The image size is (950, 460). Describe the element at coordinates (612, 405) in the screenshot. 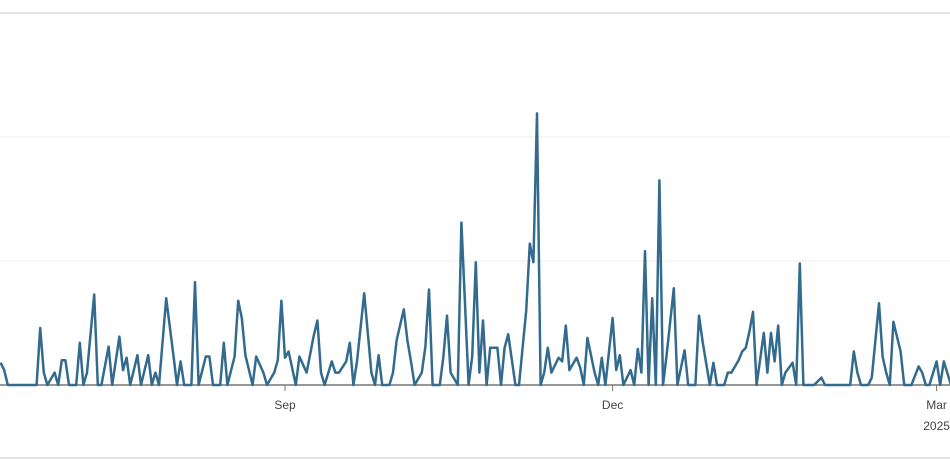

I see `x-tick-label: Dec` at that location.